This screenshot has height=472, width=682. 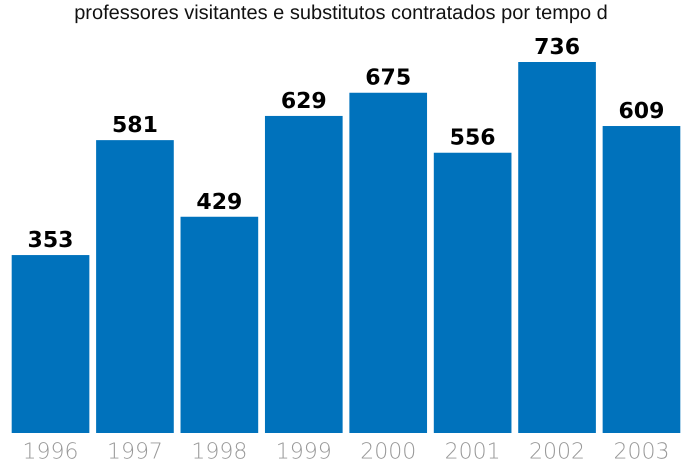 I want to click on data-label: 581, so click(x=135, y=125).